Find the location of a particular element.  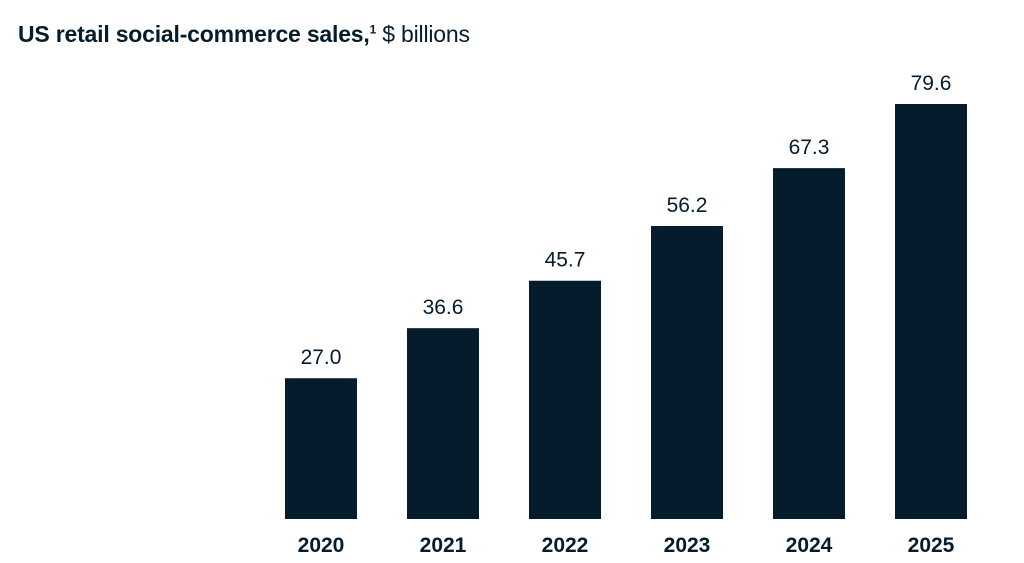

x-tick-label-2023: 2023 is located at coordinates (687, 545).